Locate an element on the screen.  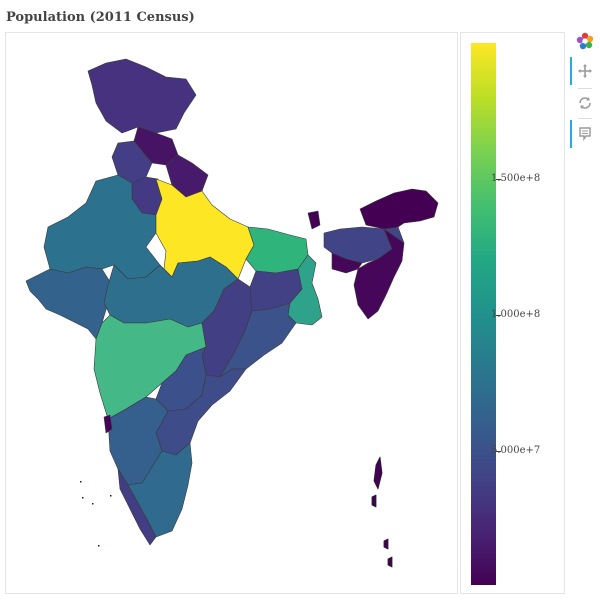
chart-title: Population (2011 Census) is located at coordinates (100, 17).